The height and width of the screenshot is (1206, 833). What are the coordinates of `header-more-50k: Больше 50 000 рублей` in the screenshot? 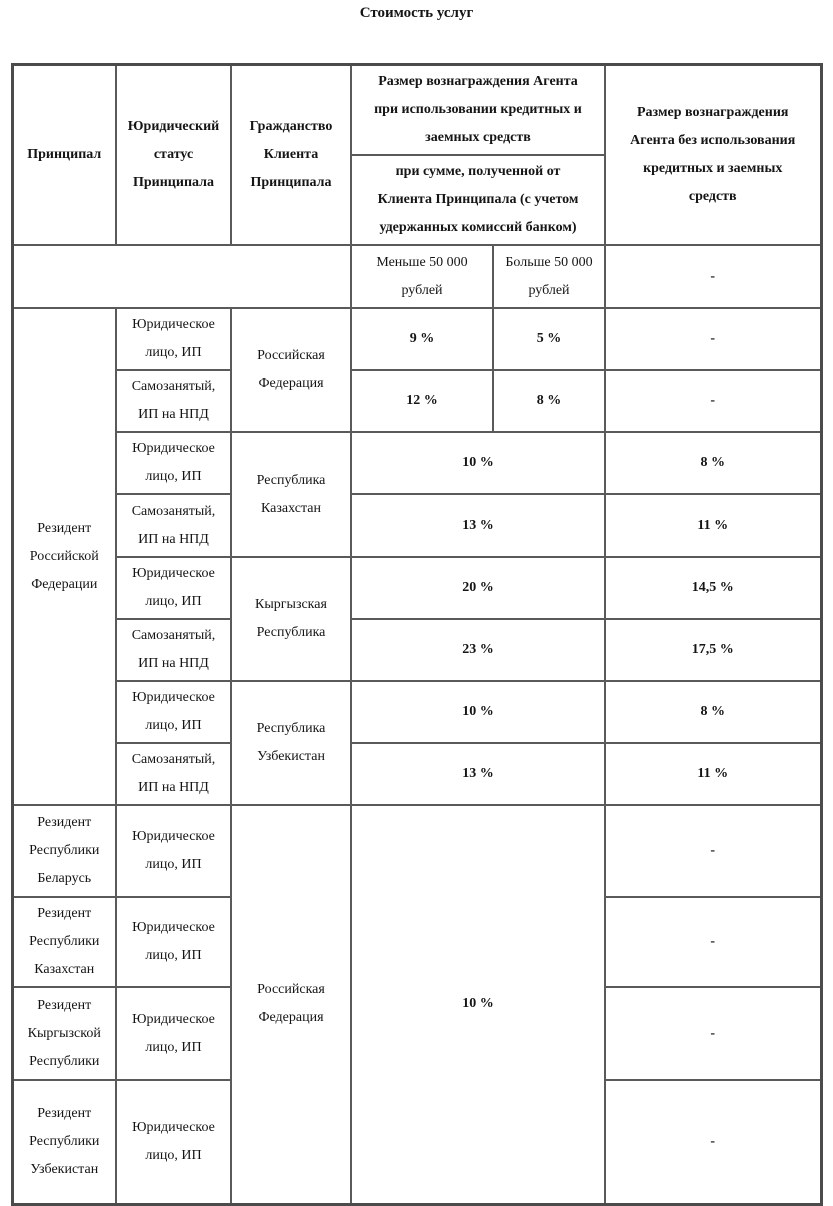 It's located at (549, 276).